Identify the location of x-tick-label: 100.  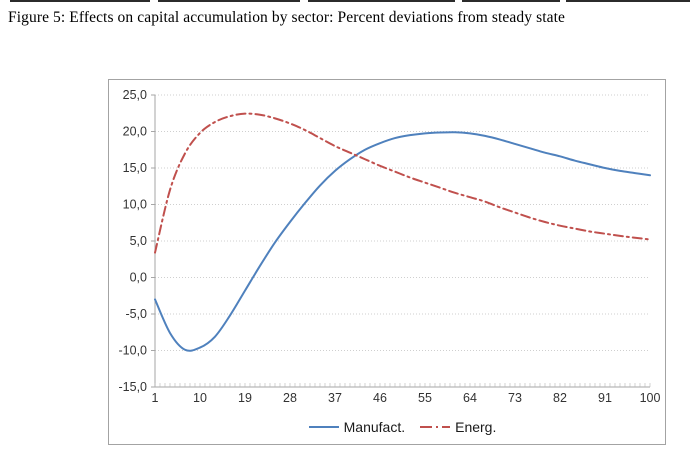
(650, 398).